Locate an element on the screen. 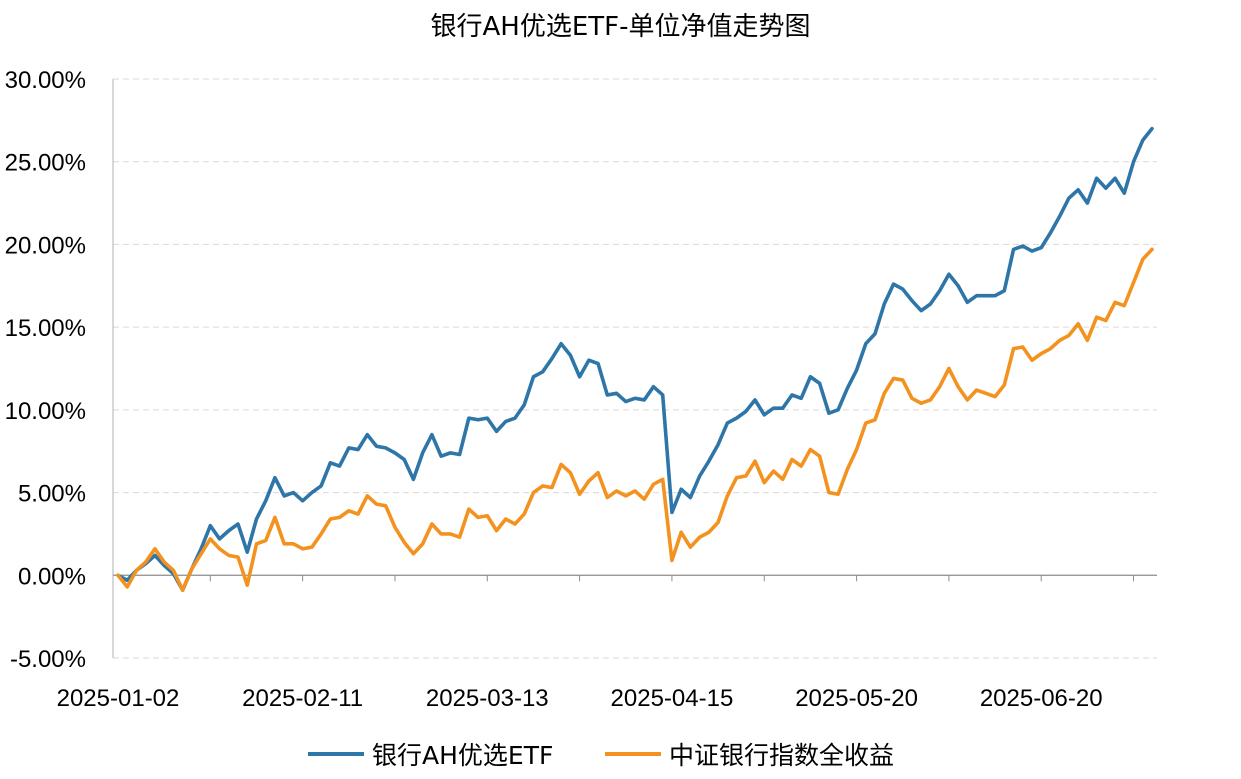  legend-label-index: 中证银行指数全收益 is located at coordinates (782, 755).